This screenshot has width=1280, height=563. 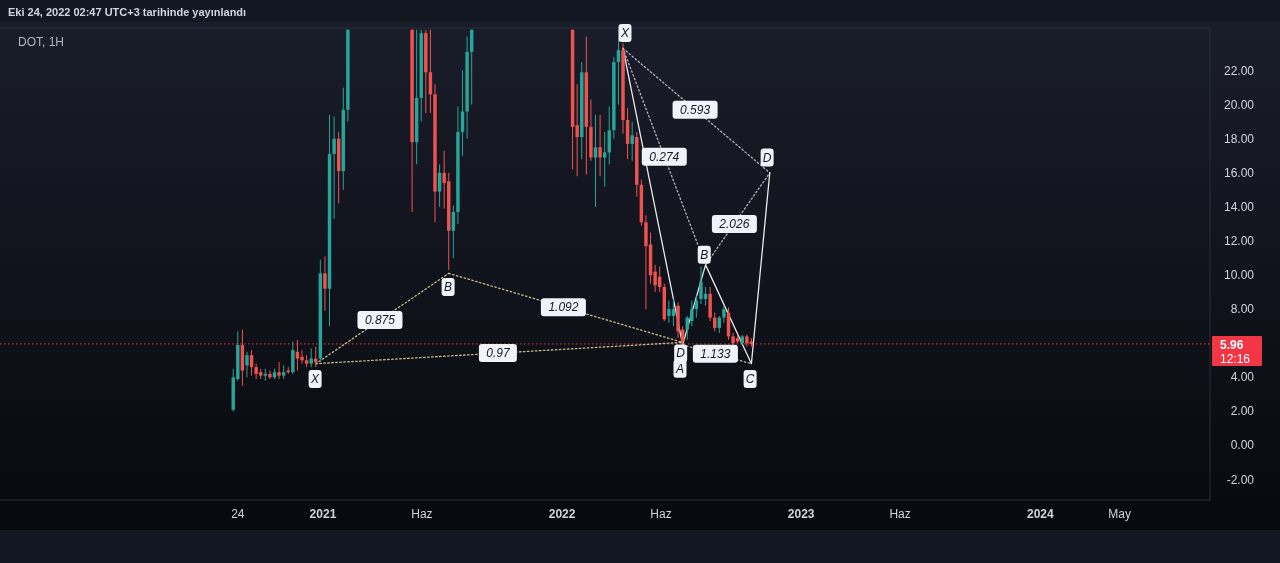 I want to click on y-tick-label: 0.00, so click(x=1242, y=445).